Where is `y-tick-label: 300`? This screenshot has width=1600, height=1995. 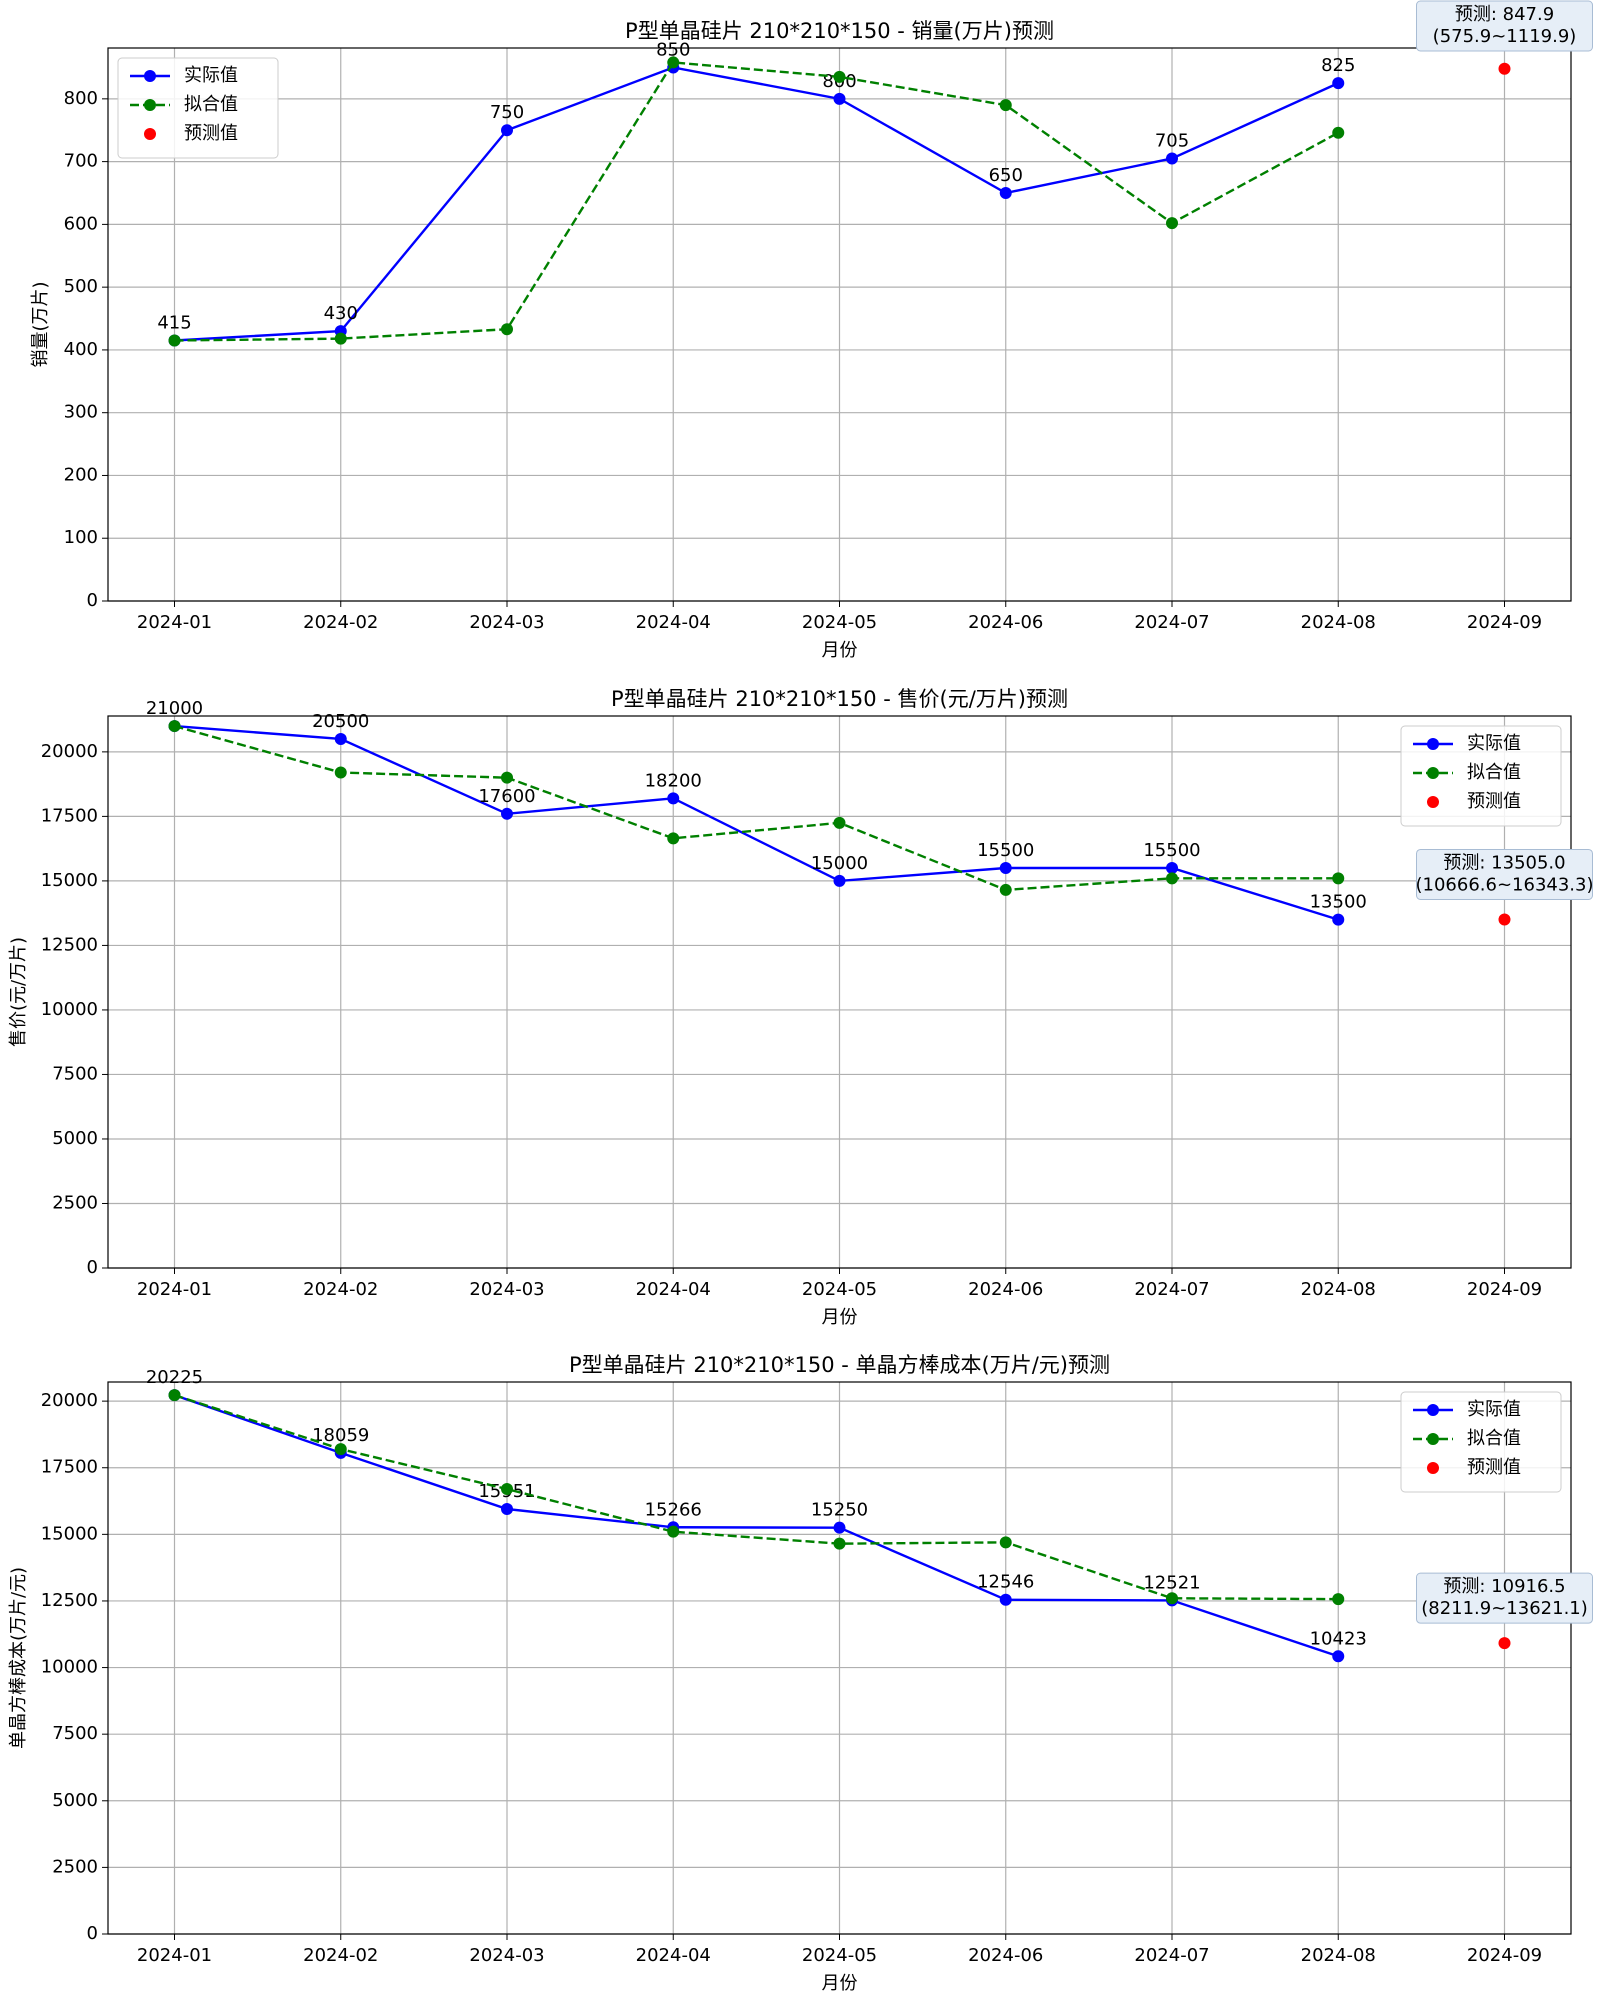
y-tick-label: 300 is located at coordinates (81, 412).